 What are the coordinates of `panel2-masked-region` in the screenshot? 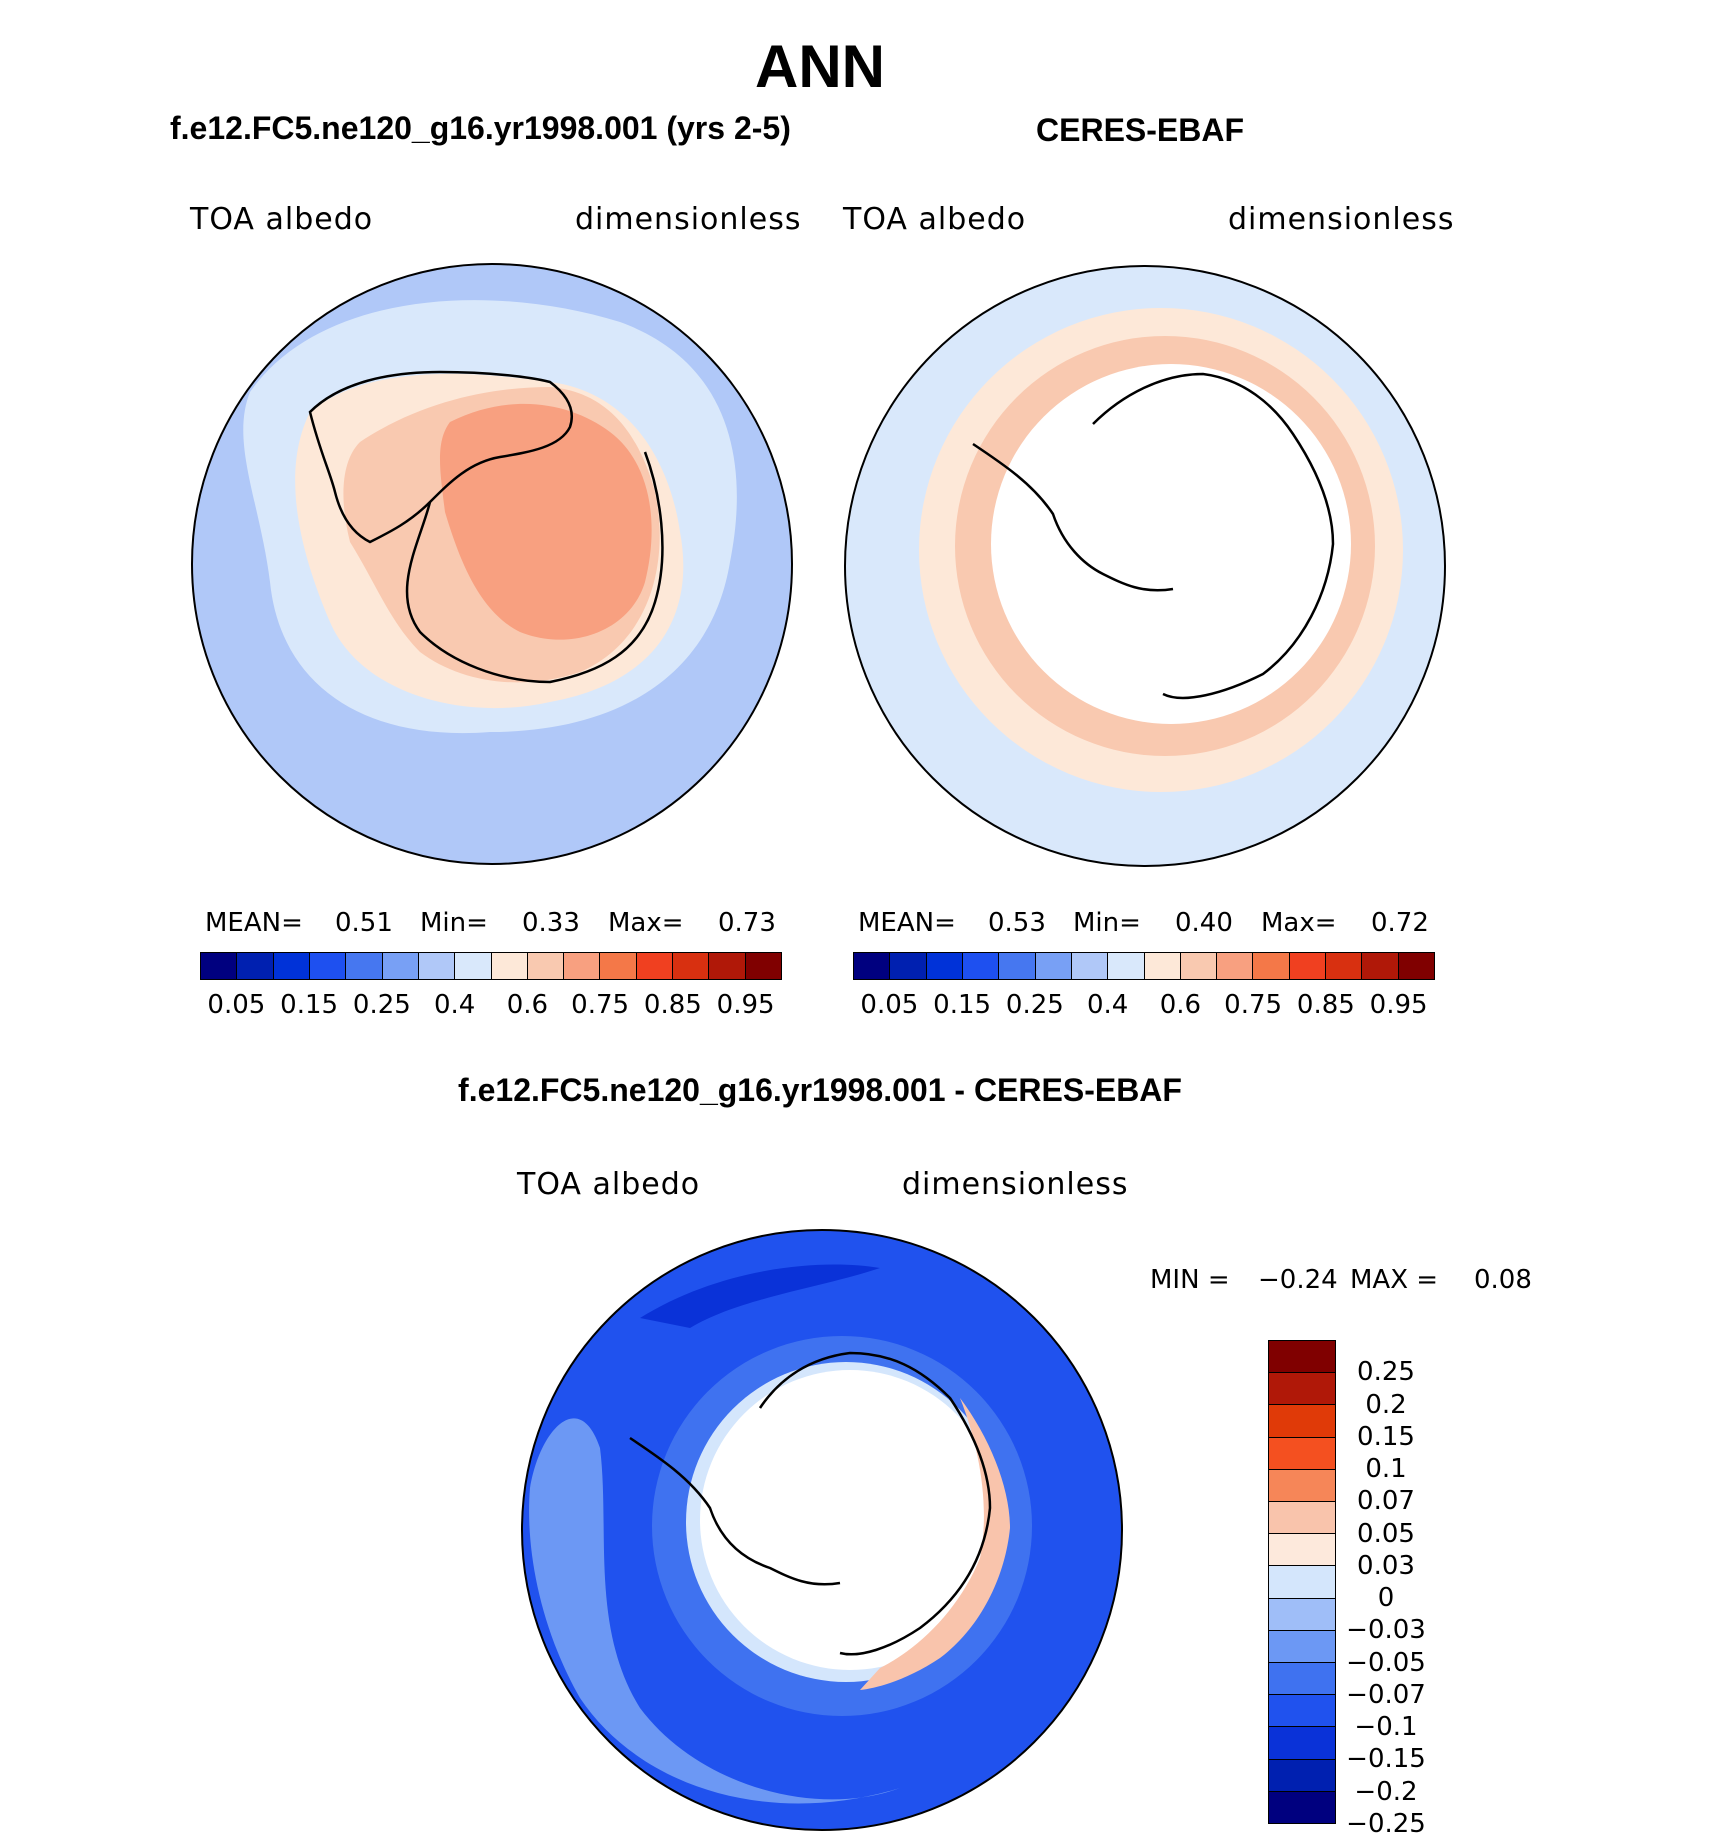 It's located at (1171, 544).